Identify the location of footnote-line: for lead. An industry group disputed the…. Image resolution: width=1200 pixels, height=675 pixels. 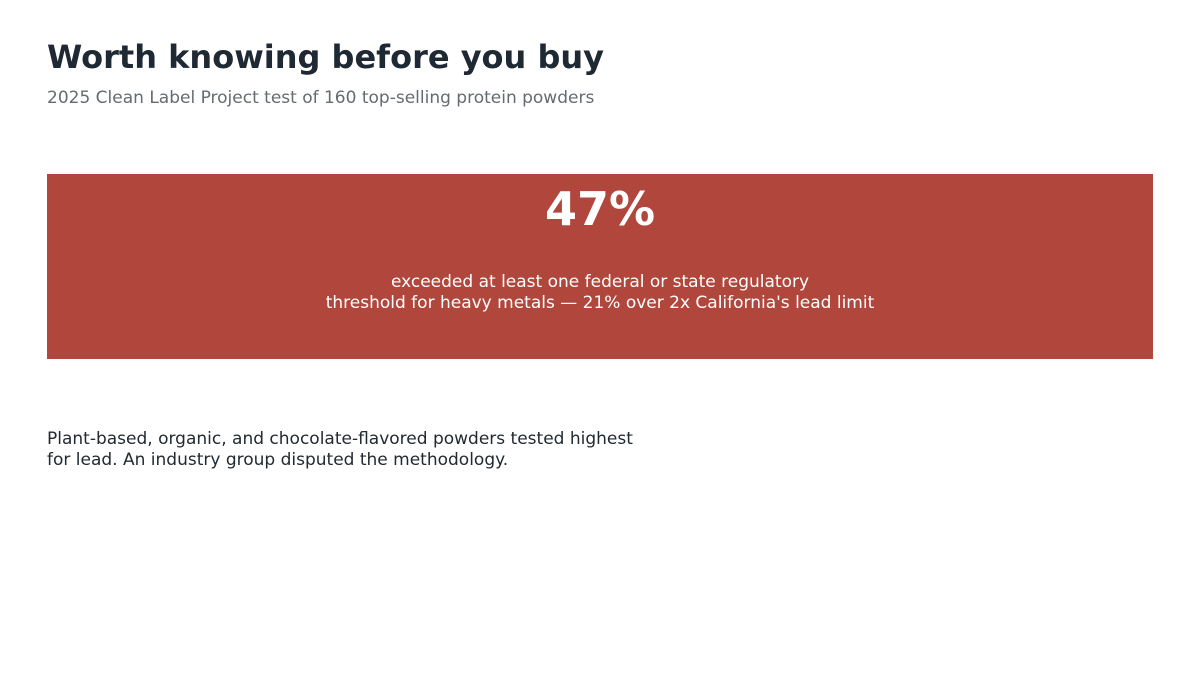
(278, 460).